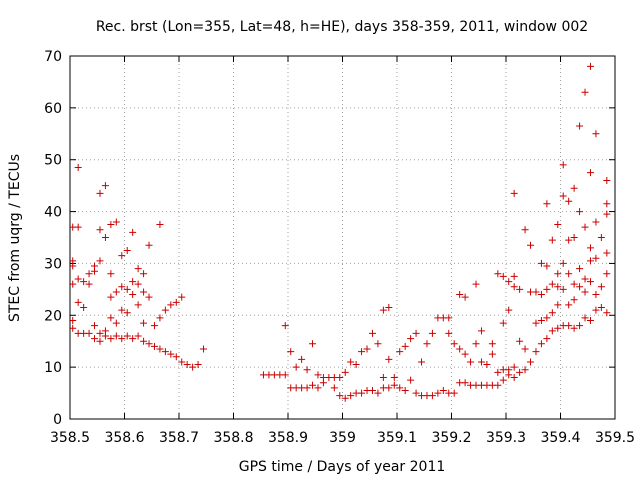 The image size is (640, 480). I want to click on x-tick-label: 358.7, so click(179, 438).